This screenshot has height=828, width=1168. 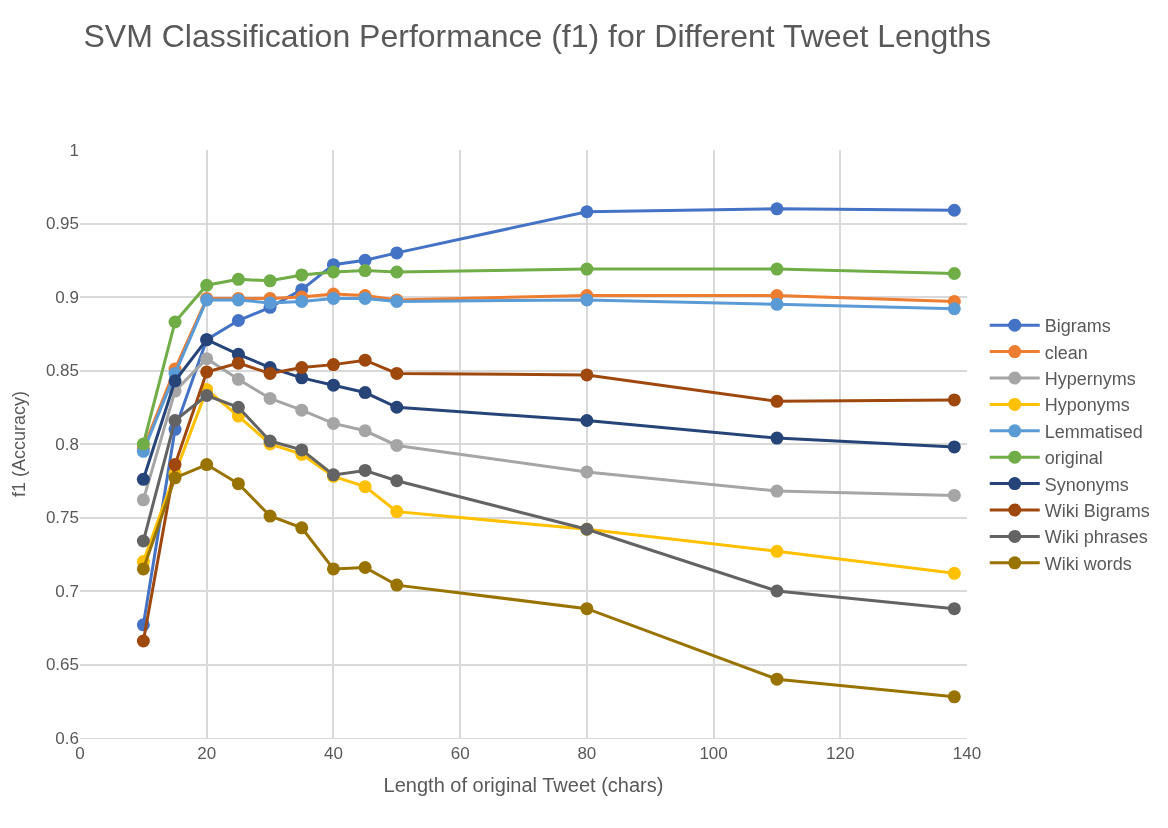 What do you see at coordinates (62, 665) in the screenshot?
I see `y-tick-label: 0.65` at bounding box center [62, 665].